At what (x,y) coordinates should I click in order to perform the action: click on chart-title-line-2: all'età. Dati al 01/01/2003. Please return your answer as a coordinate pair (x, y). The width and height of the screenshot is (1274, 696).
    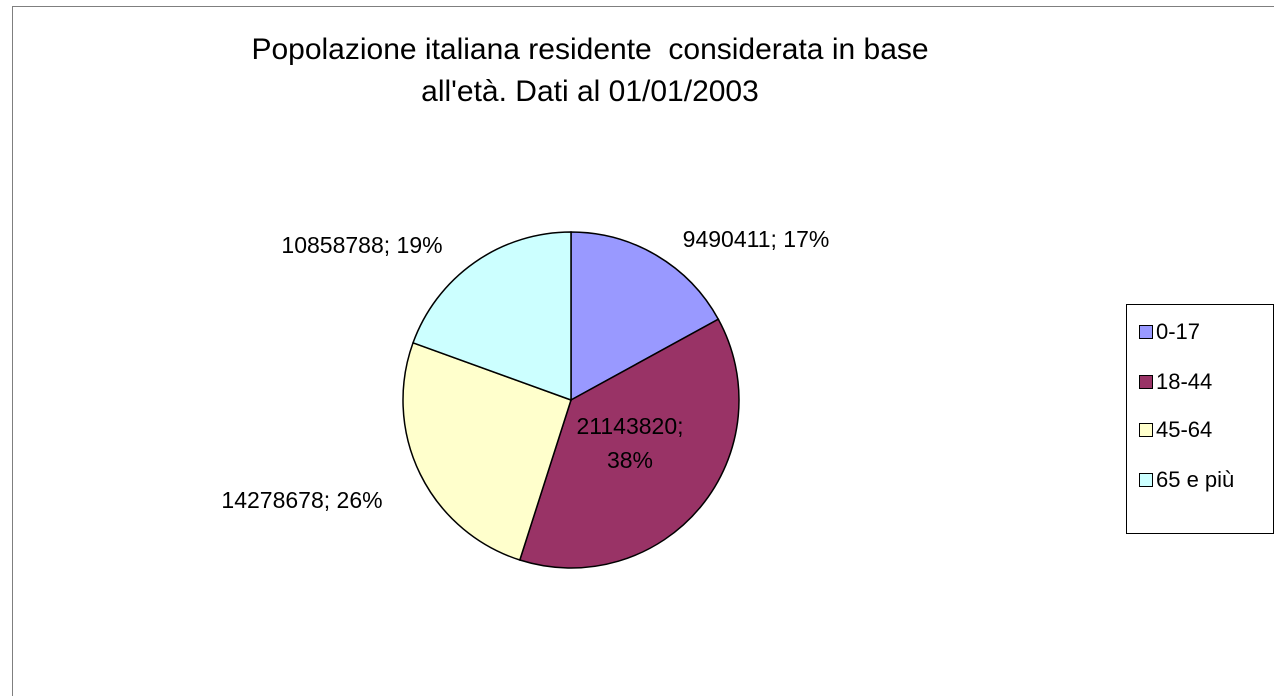
    Looking at the image, I should click on (590, 91).